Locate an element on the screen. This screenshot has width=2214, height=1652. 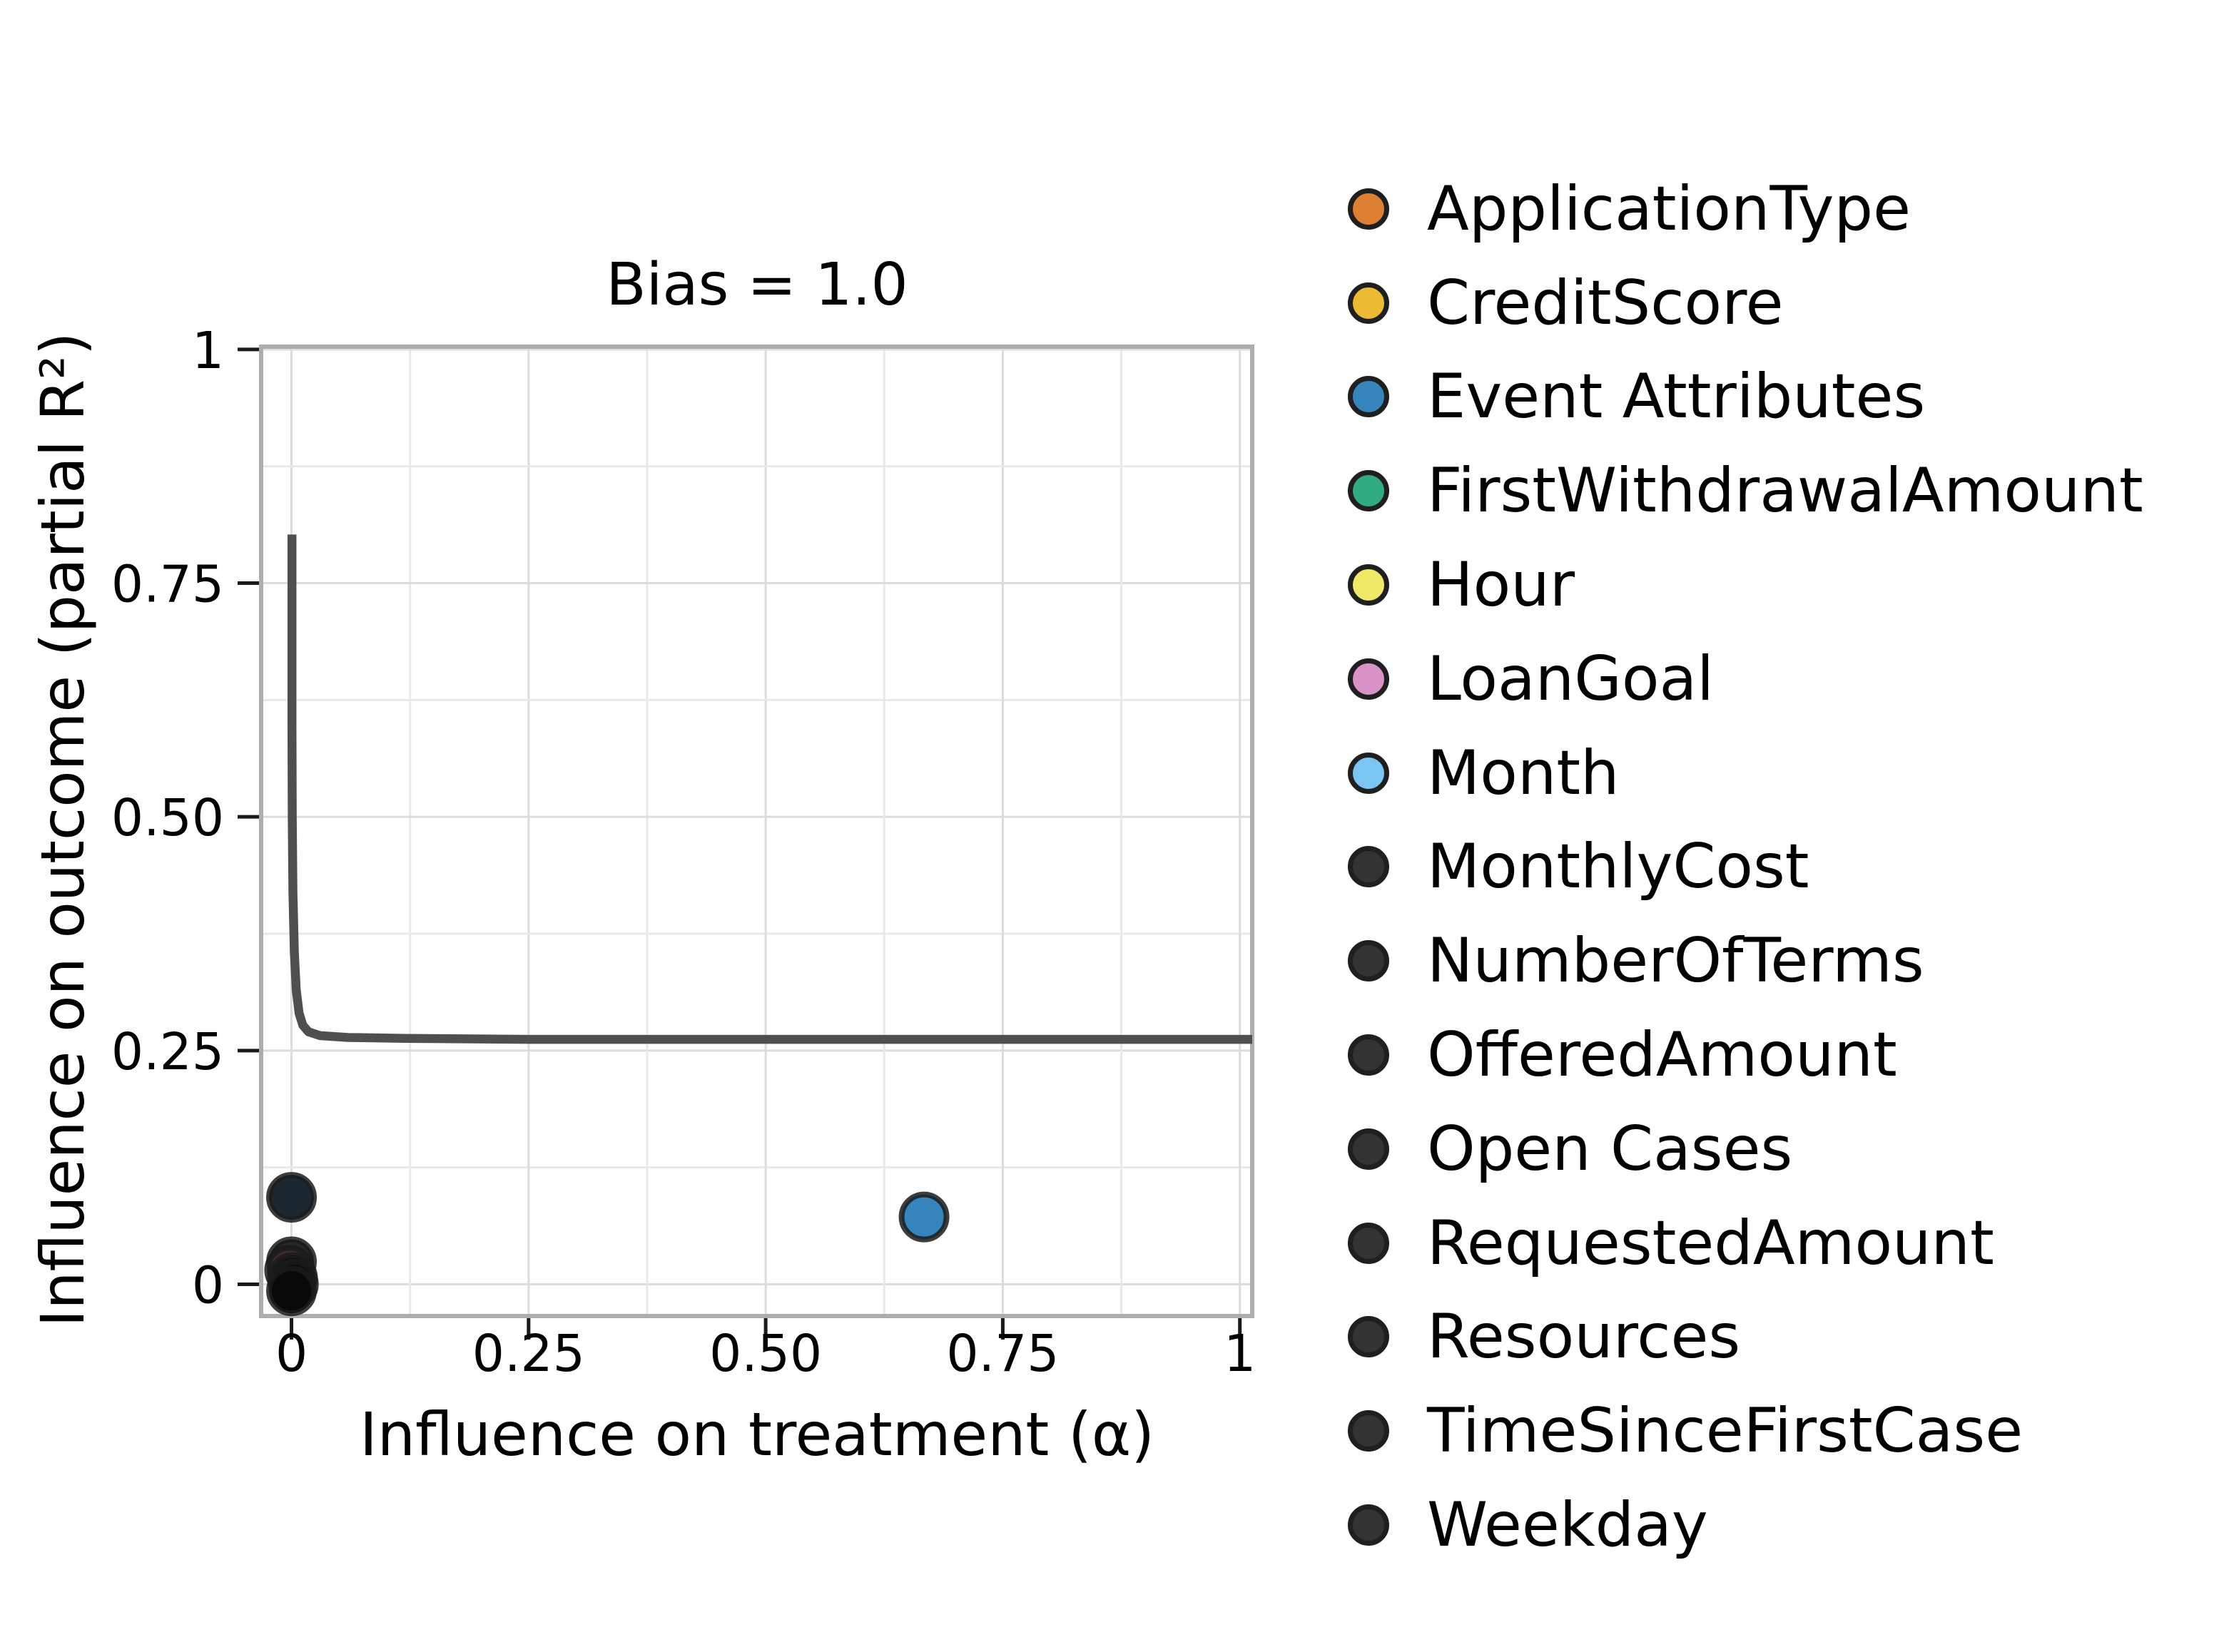
legend-item: Resources is located at coordinates (1745, 1337).